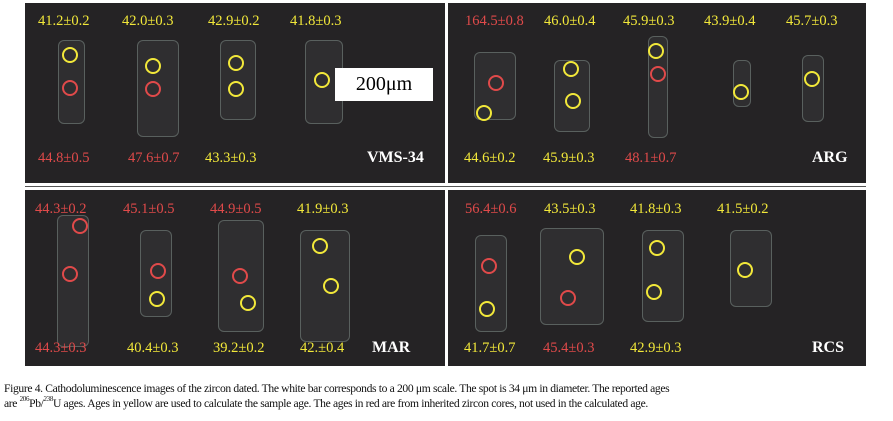 Image resolution: width=893 pixels, height=421 pixels. Describe the element at coordinates (391, 347) in the screenshot. I see `sample-label-mar: MAR` at that location.